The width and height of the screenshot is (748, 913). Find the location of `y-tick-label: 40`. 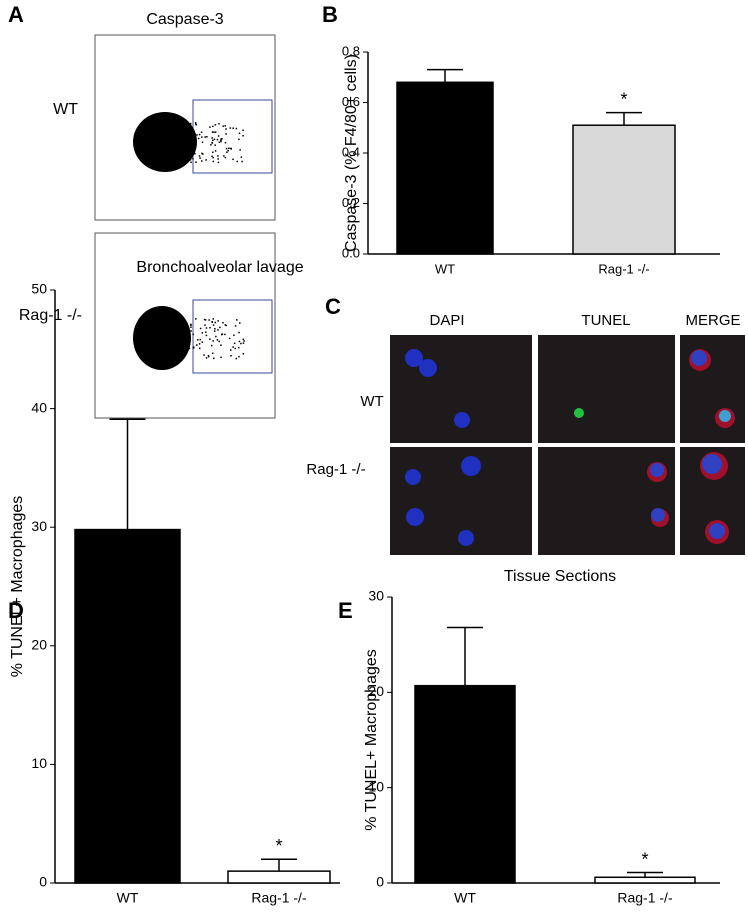

y-tick-label: 40 is located at coordinates (39, 407).